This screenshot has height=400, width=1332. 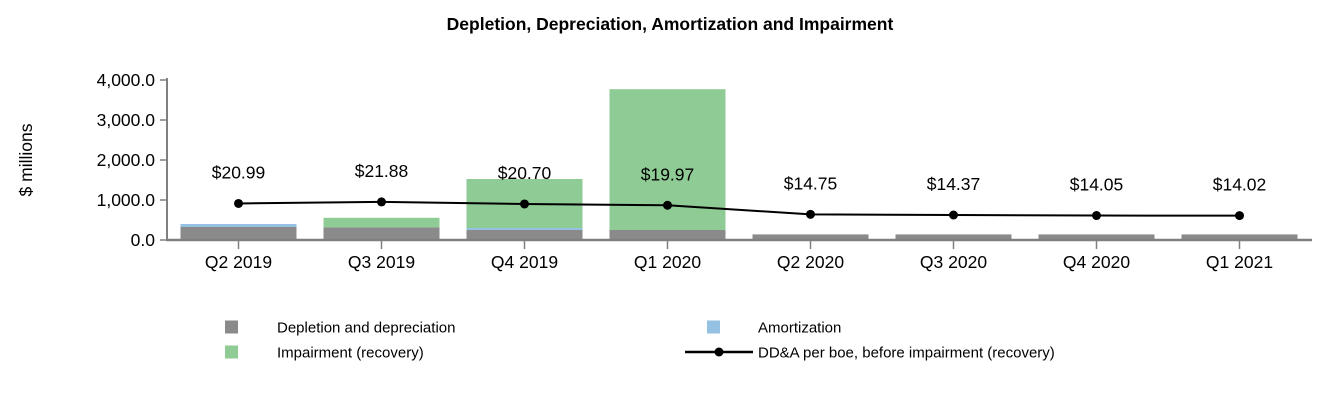 I want to click on data-label-q3-2019: $21.88, so click(x=382, y=171).